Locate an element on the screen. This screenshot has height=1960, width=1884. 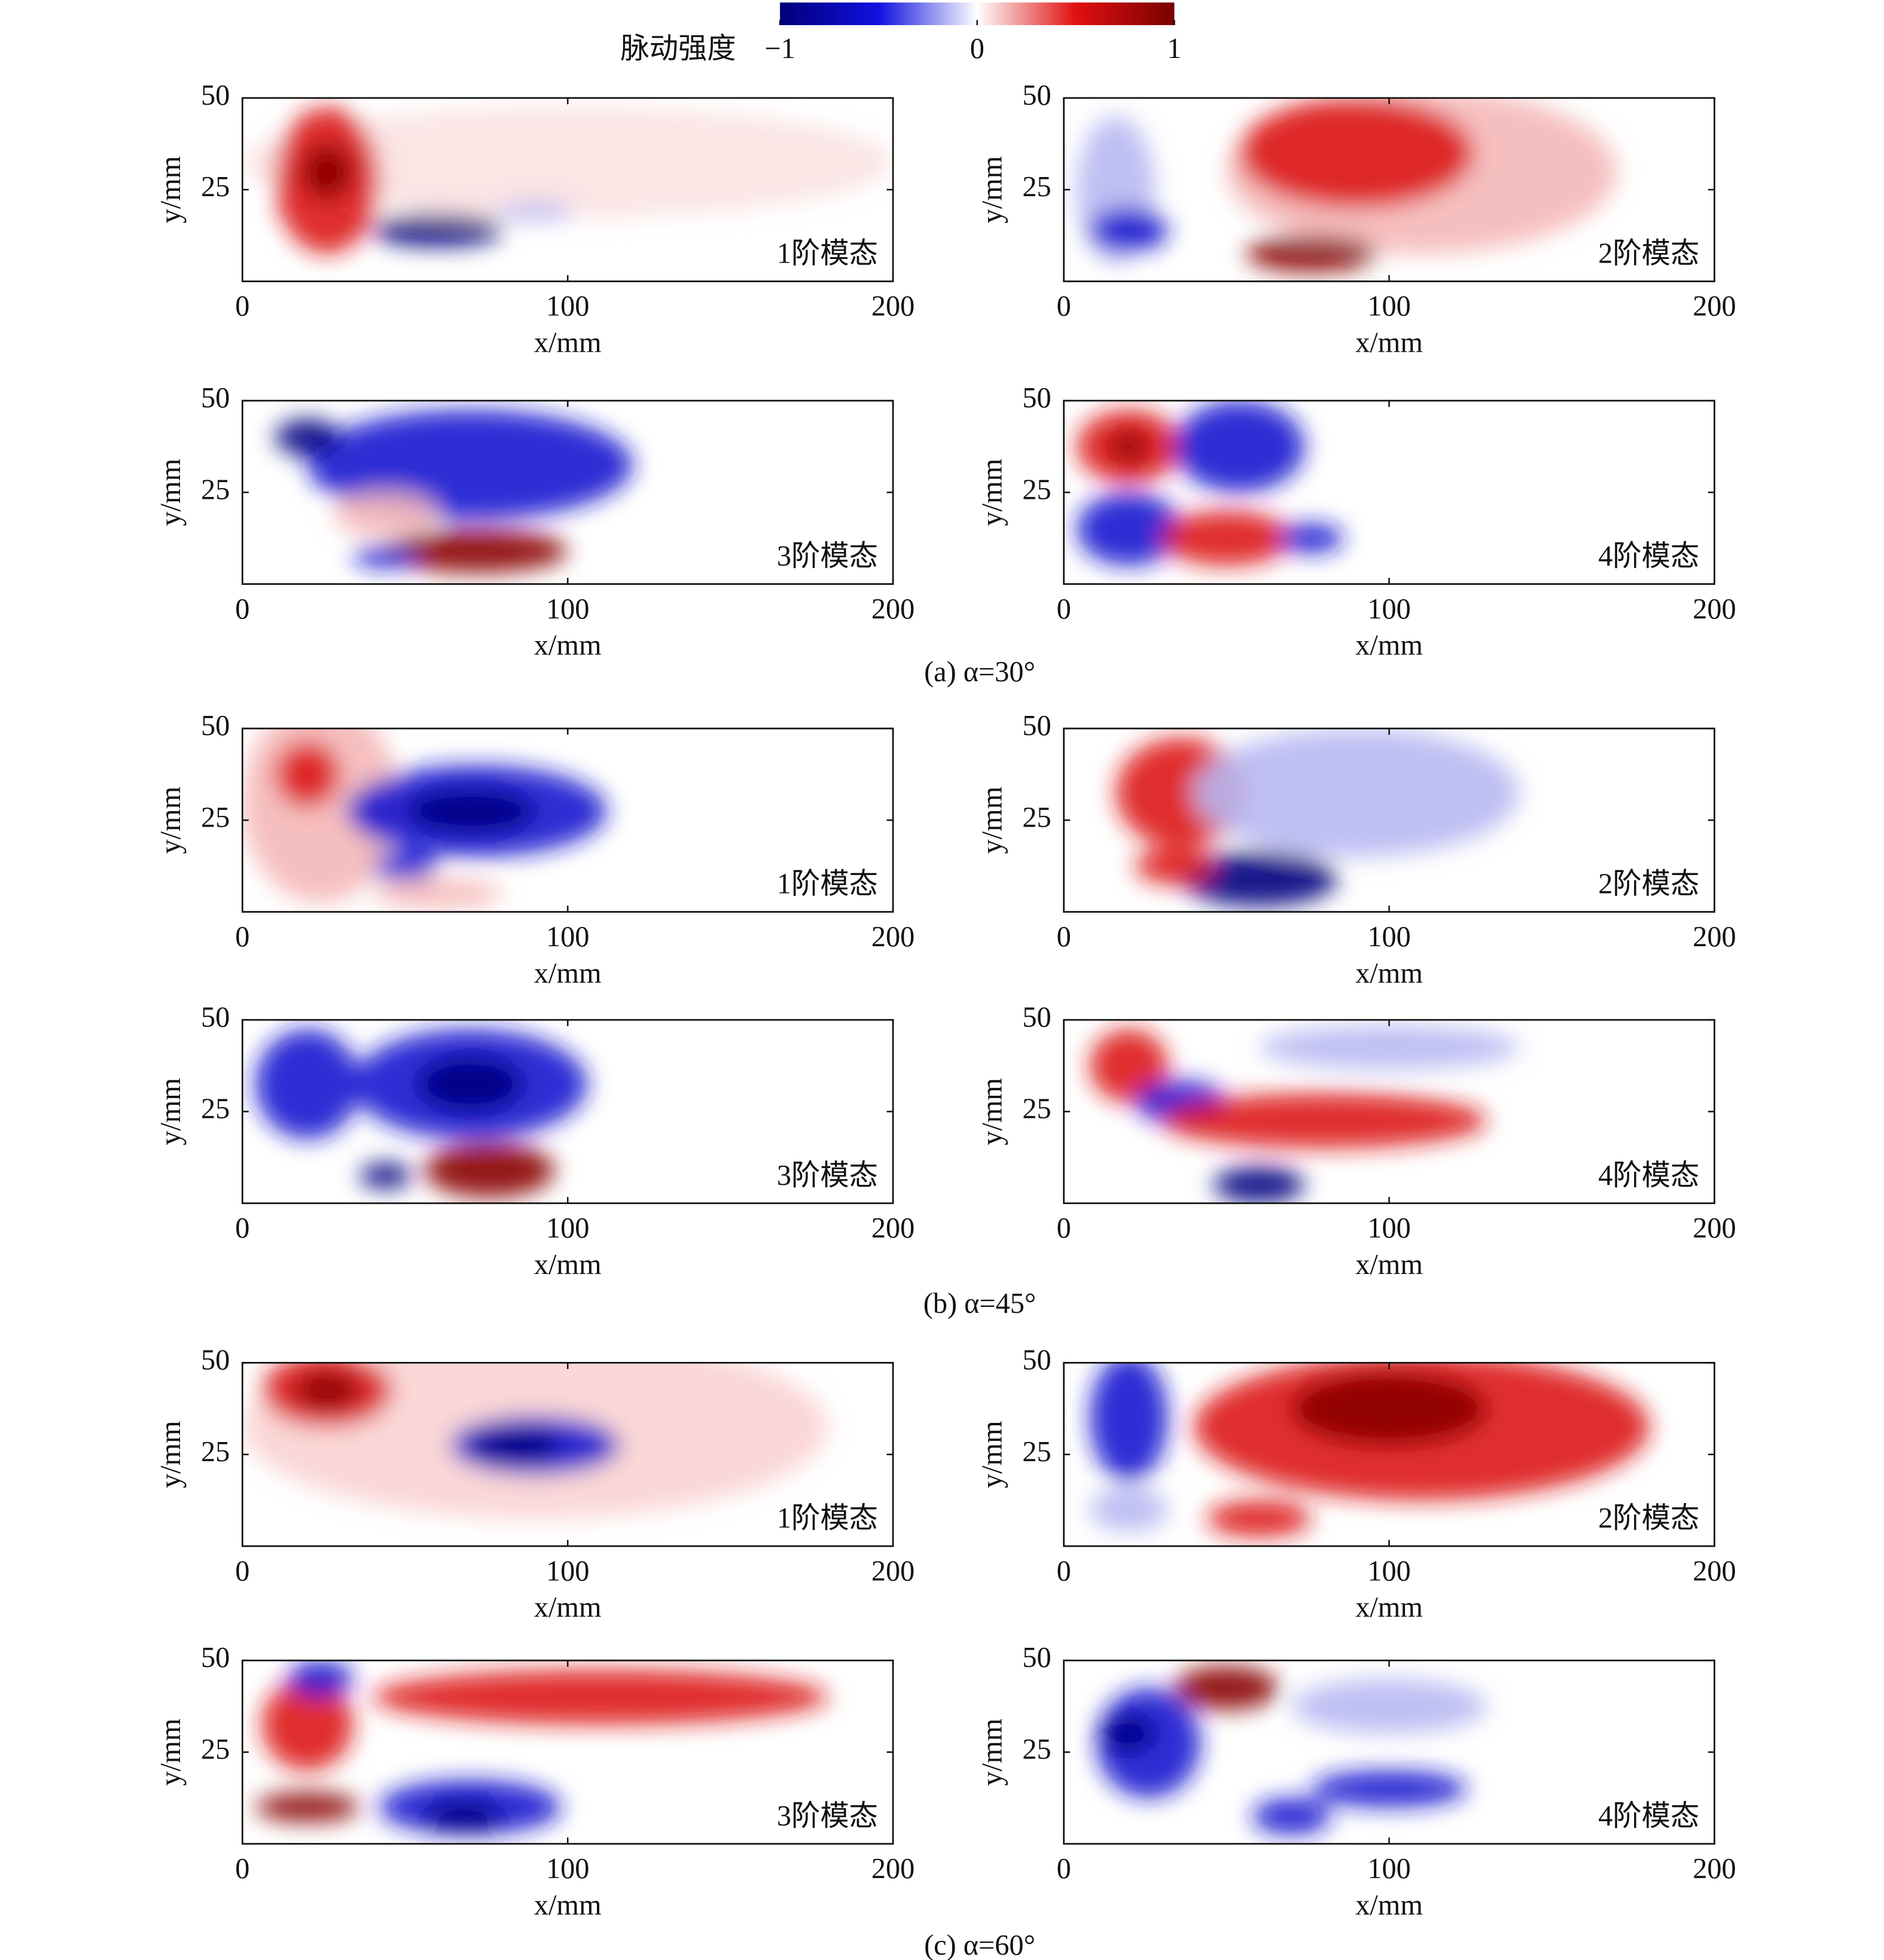
colorbar-label: 脉动强度 is located at coordinates (678, 49).